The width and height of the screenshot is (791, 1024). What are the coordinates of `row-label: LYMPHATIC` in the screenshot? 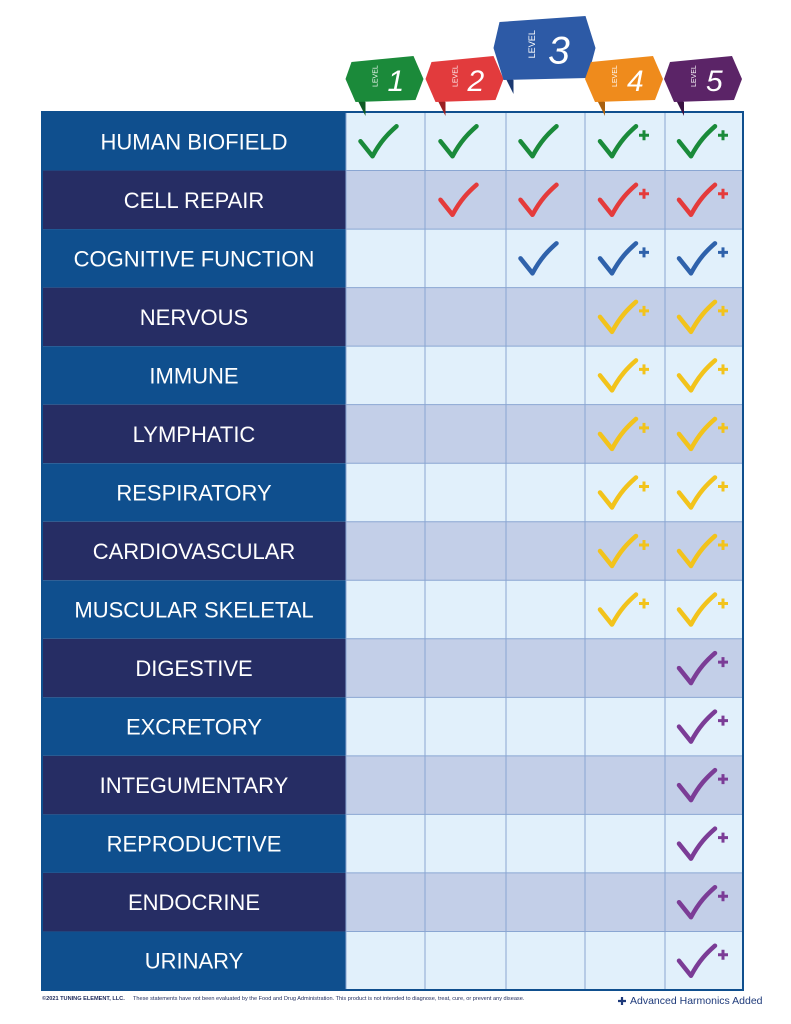 It's located at (194, 434).